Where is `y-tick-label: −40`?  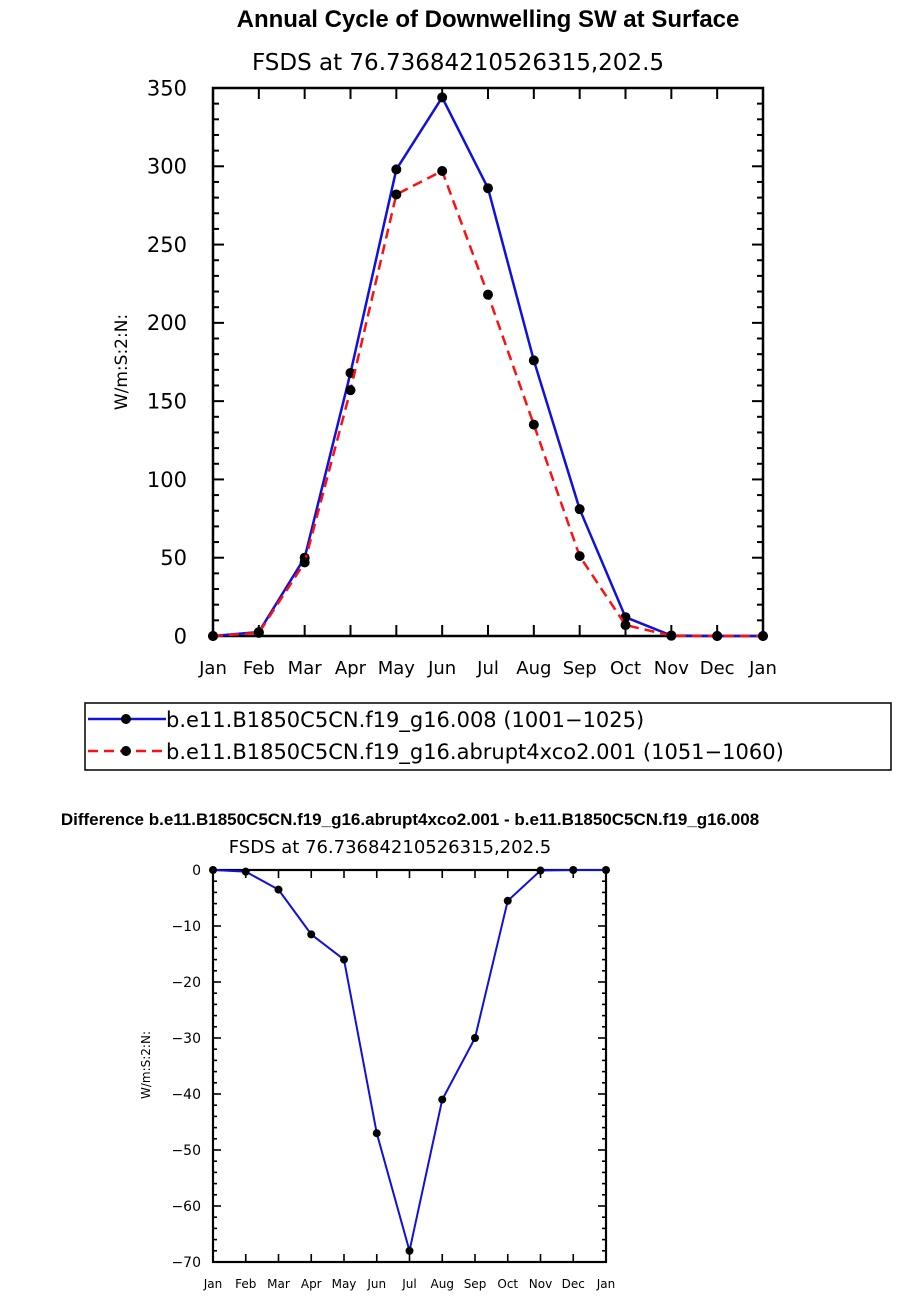 y-tick-label: −40 is located at coordinates (186, 1095).